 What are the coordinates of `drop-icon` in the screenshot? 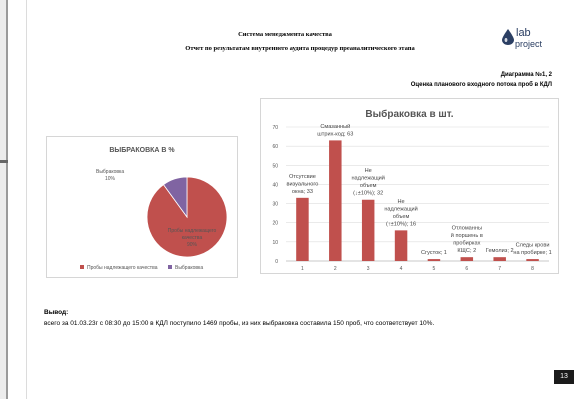 It's located at (508, 37).